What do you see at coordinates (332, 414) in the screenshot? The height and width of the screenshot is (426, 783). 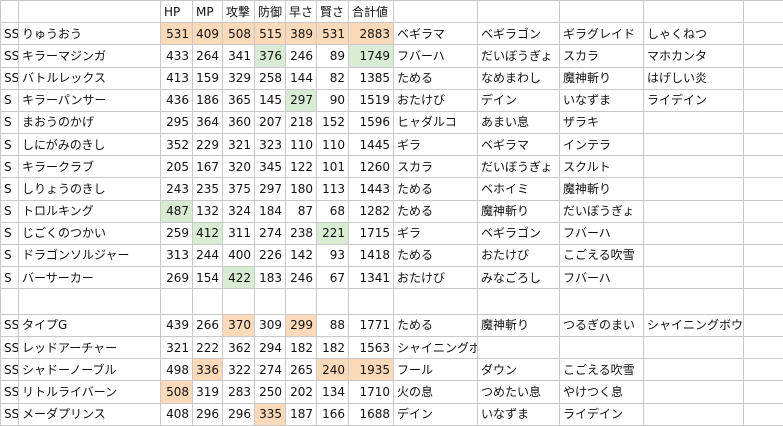 I see `stat-cell: 166` at bounding box center [332, 414].